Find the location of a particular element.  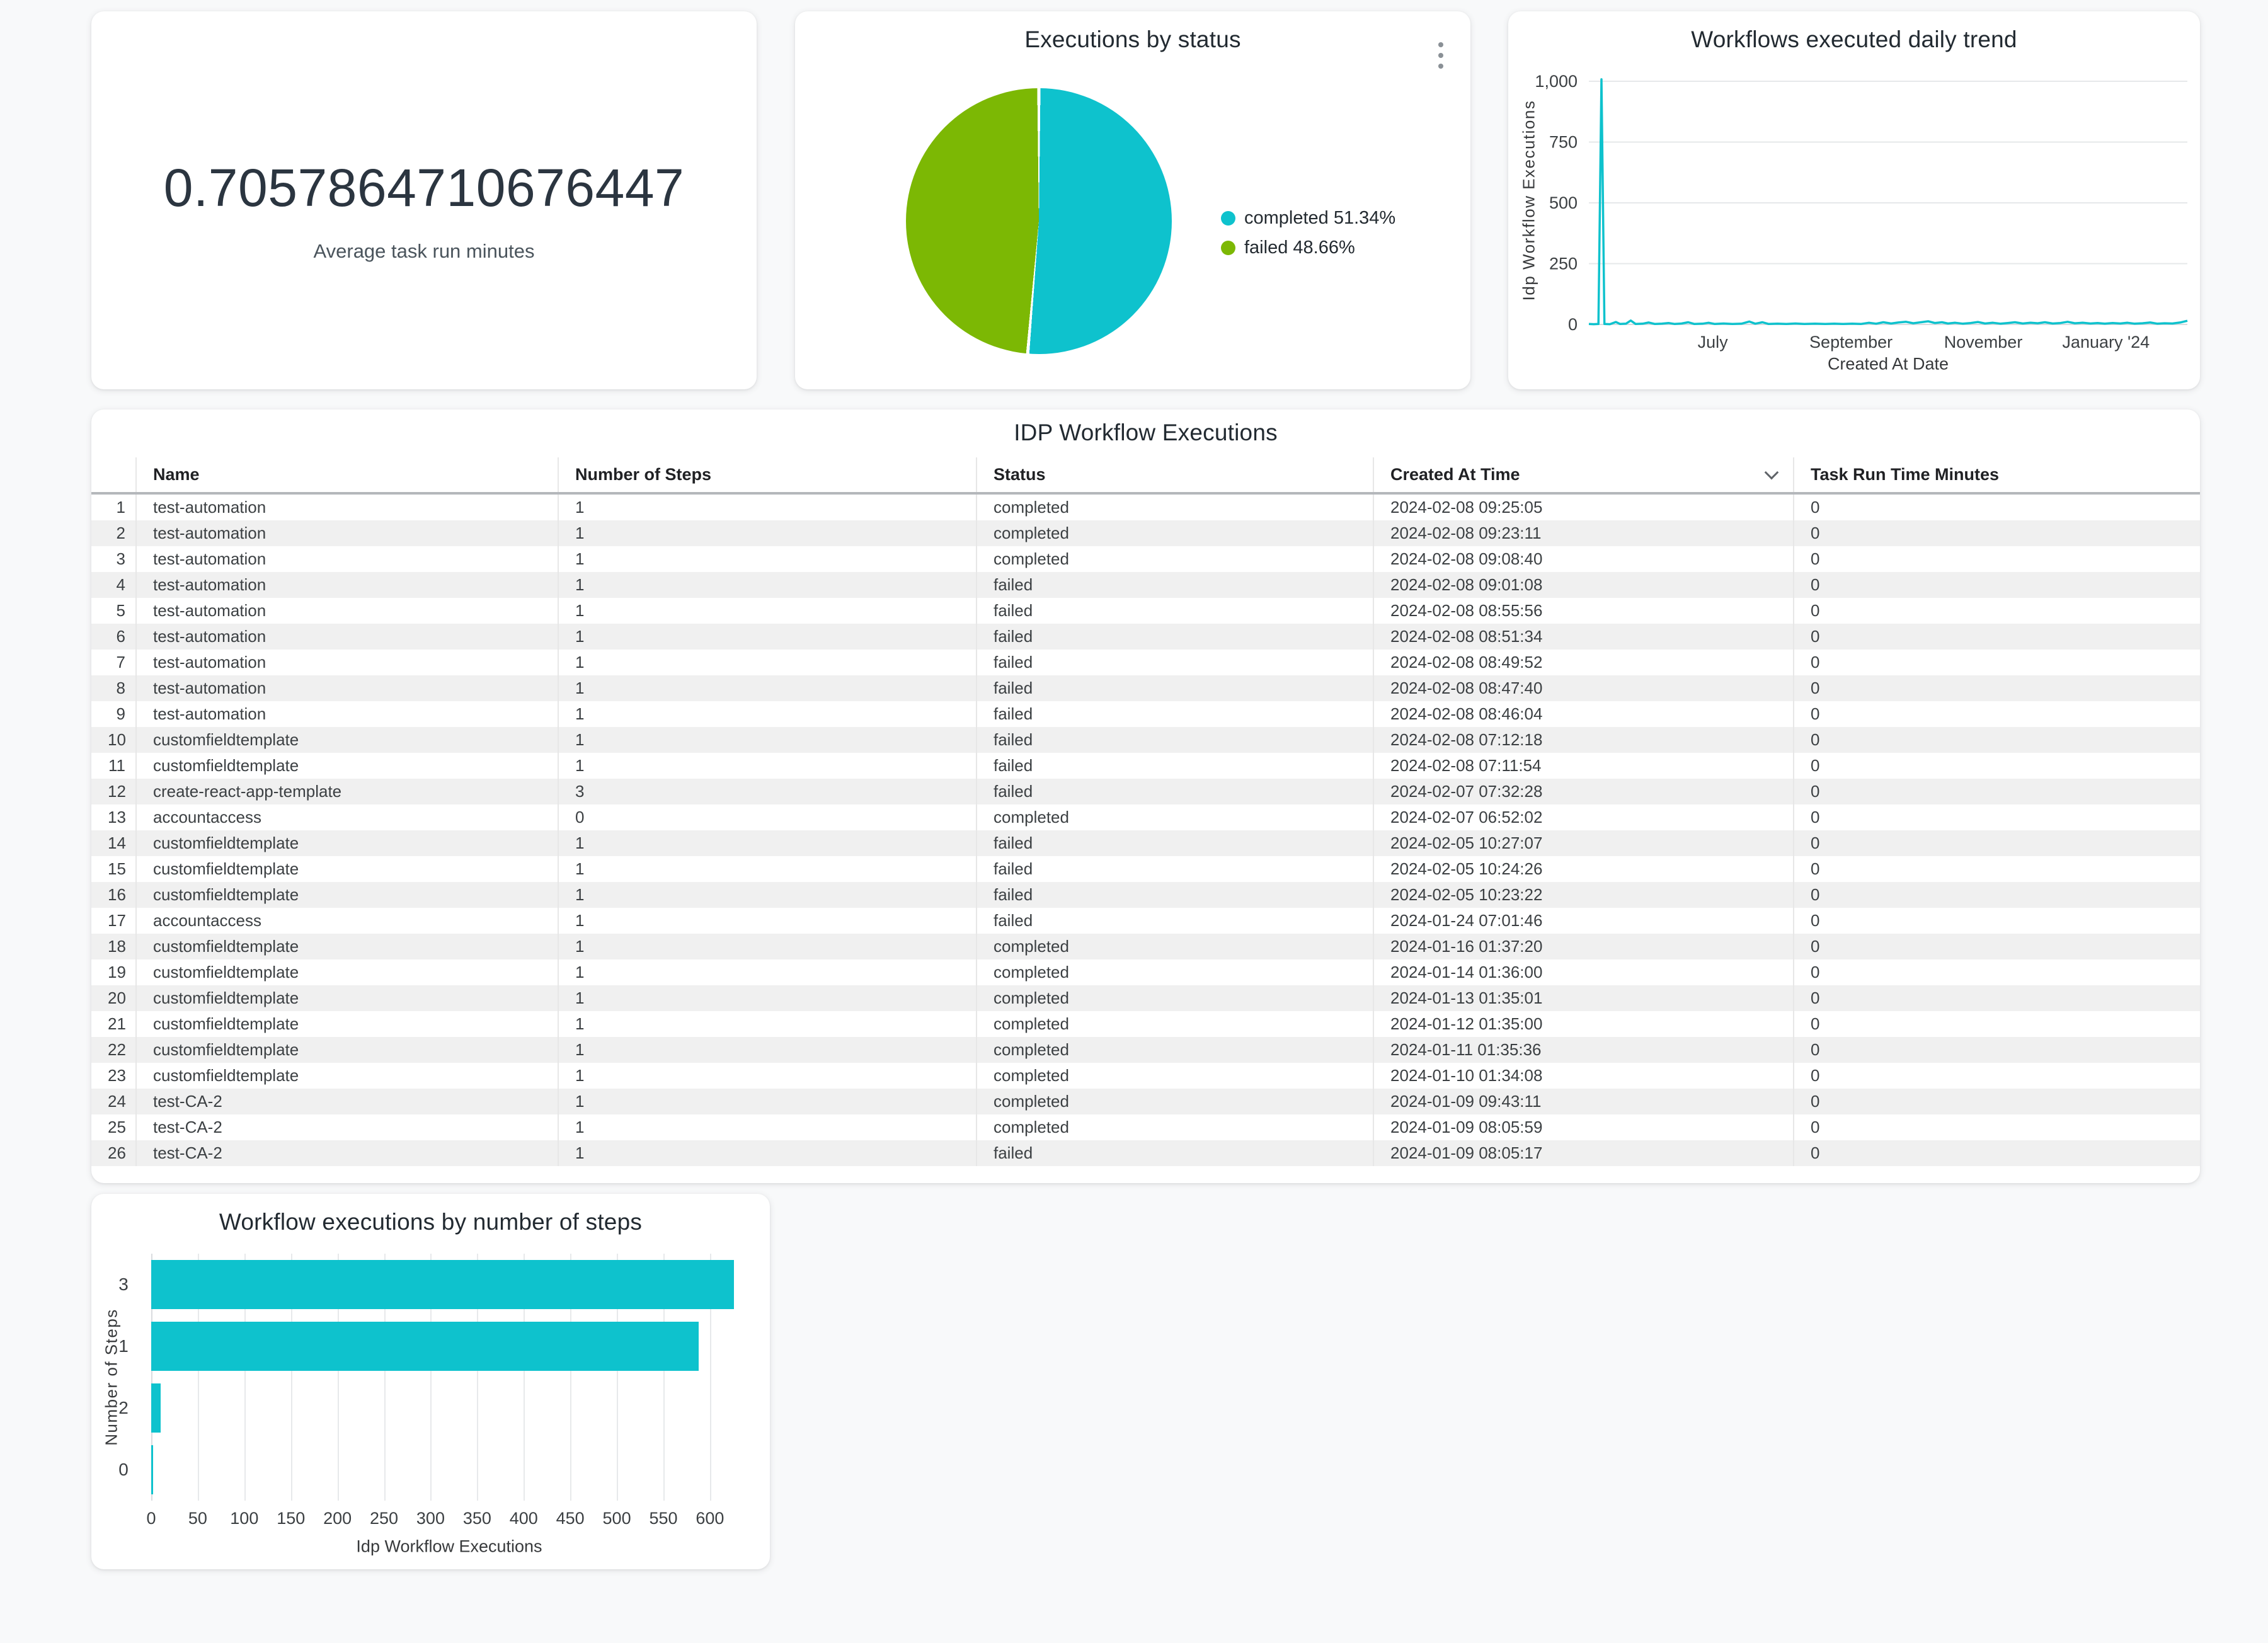

table-row: 26 test-CA-2 1 failed 2024-01-09 08:05:17 0 is located at coordinates (1145, 1153).